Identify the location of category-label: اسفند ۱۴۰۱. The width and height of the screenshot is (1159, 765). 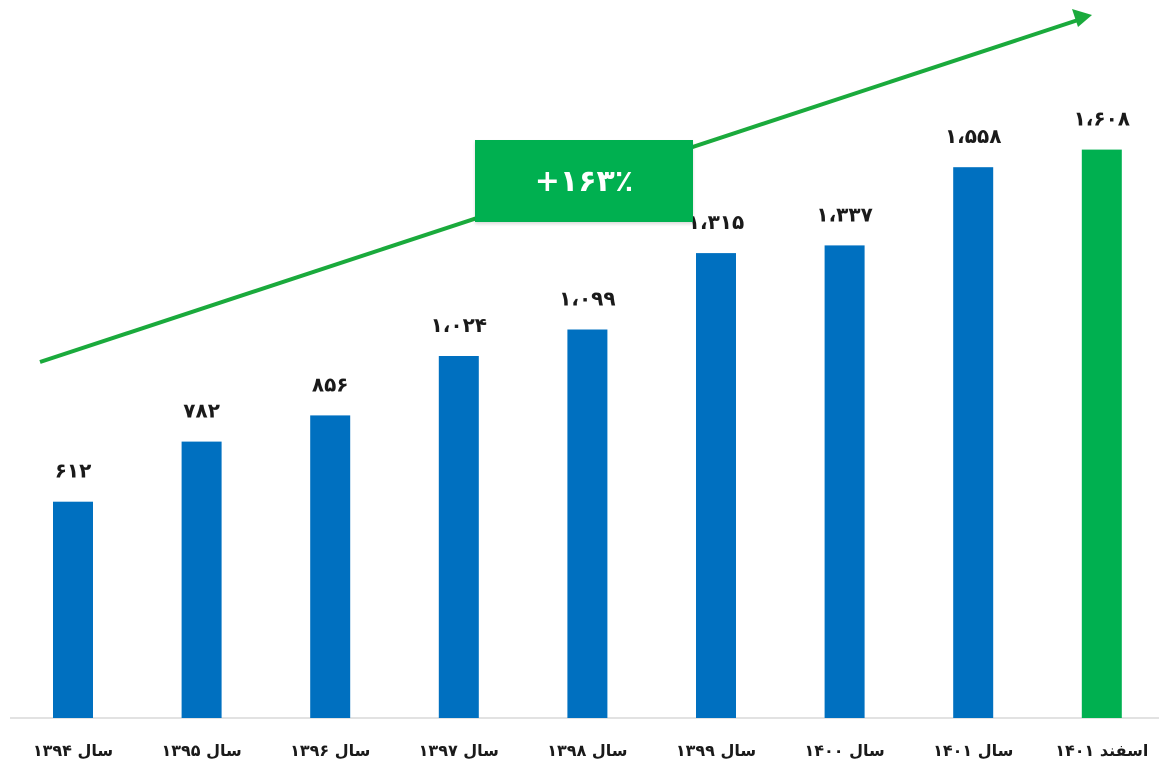
(1101, 750).